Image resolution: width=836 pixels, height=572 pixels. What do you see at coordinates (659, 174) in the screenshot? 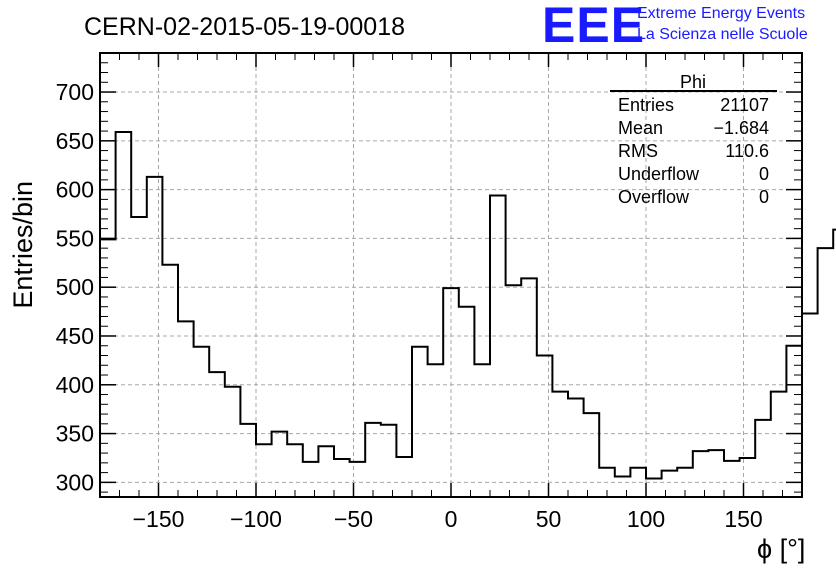
I see `stats-row-label: Underflow` at bounding box center [659, 174].